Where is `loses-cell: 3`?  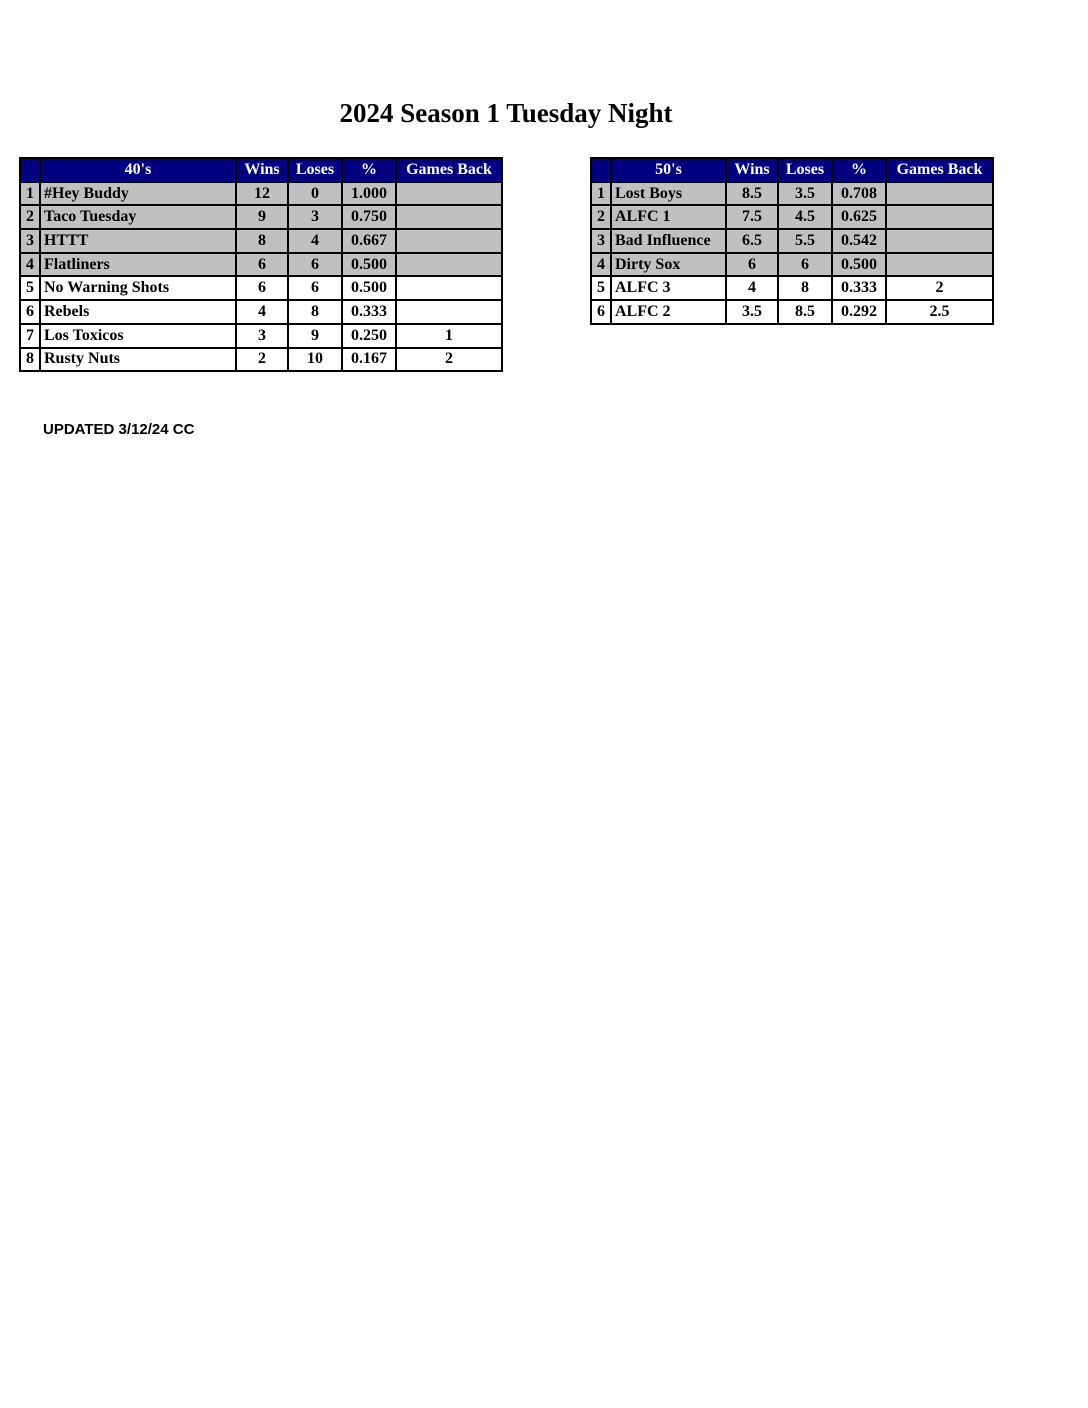
loses-cell: 3 is located at coordinates (315, 217).